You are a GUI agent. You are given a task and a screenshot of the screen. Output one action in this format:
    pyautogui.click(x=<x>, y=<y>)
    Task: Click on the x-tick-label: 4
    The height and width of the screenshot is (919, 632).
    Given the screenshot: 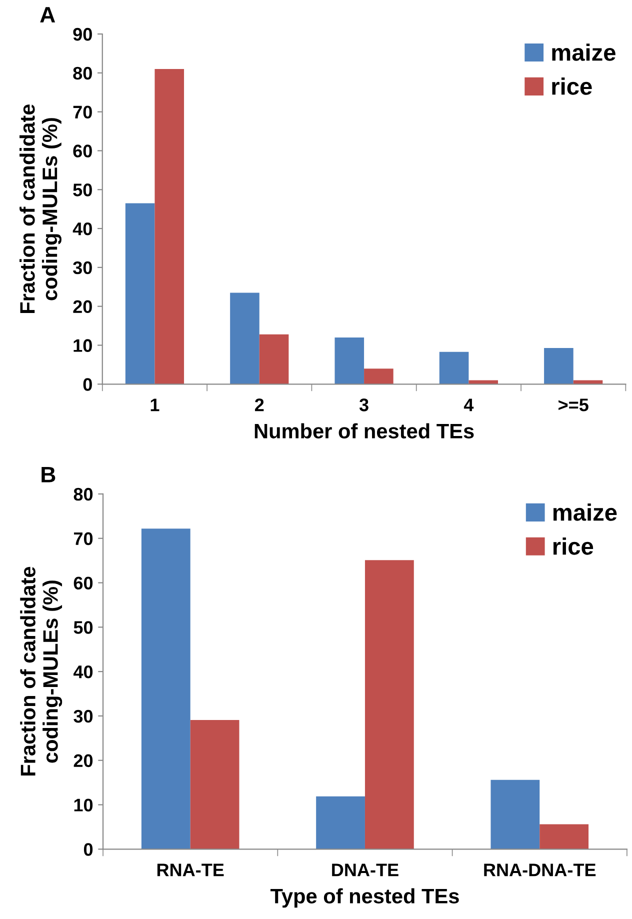 What is the action you would take?
    pyautogui.click(x=469, y=405)
    